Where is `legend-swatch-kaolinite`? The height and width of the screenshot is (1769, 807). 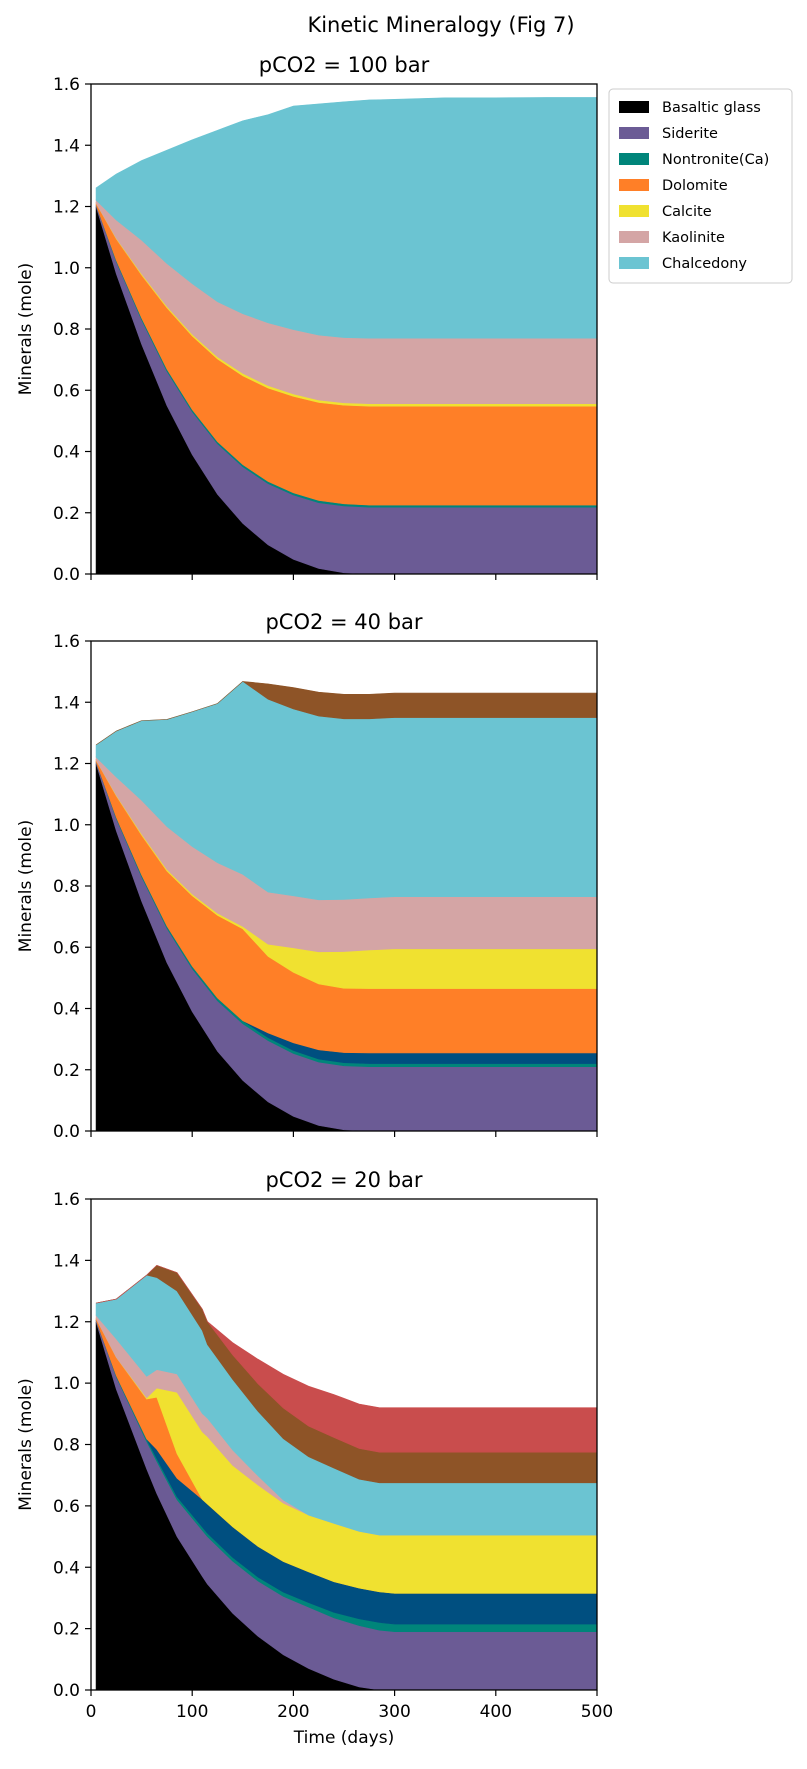 legend-swatch-kaolinite is located at coordinates (634, 237).